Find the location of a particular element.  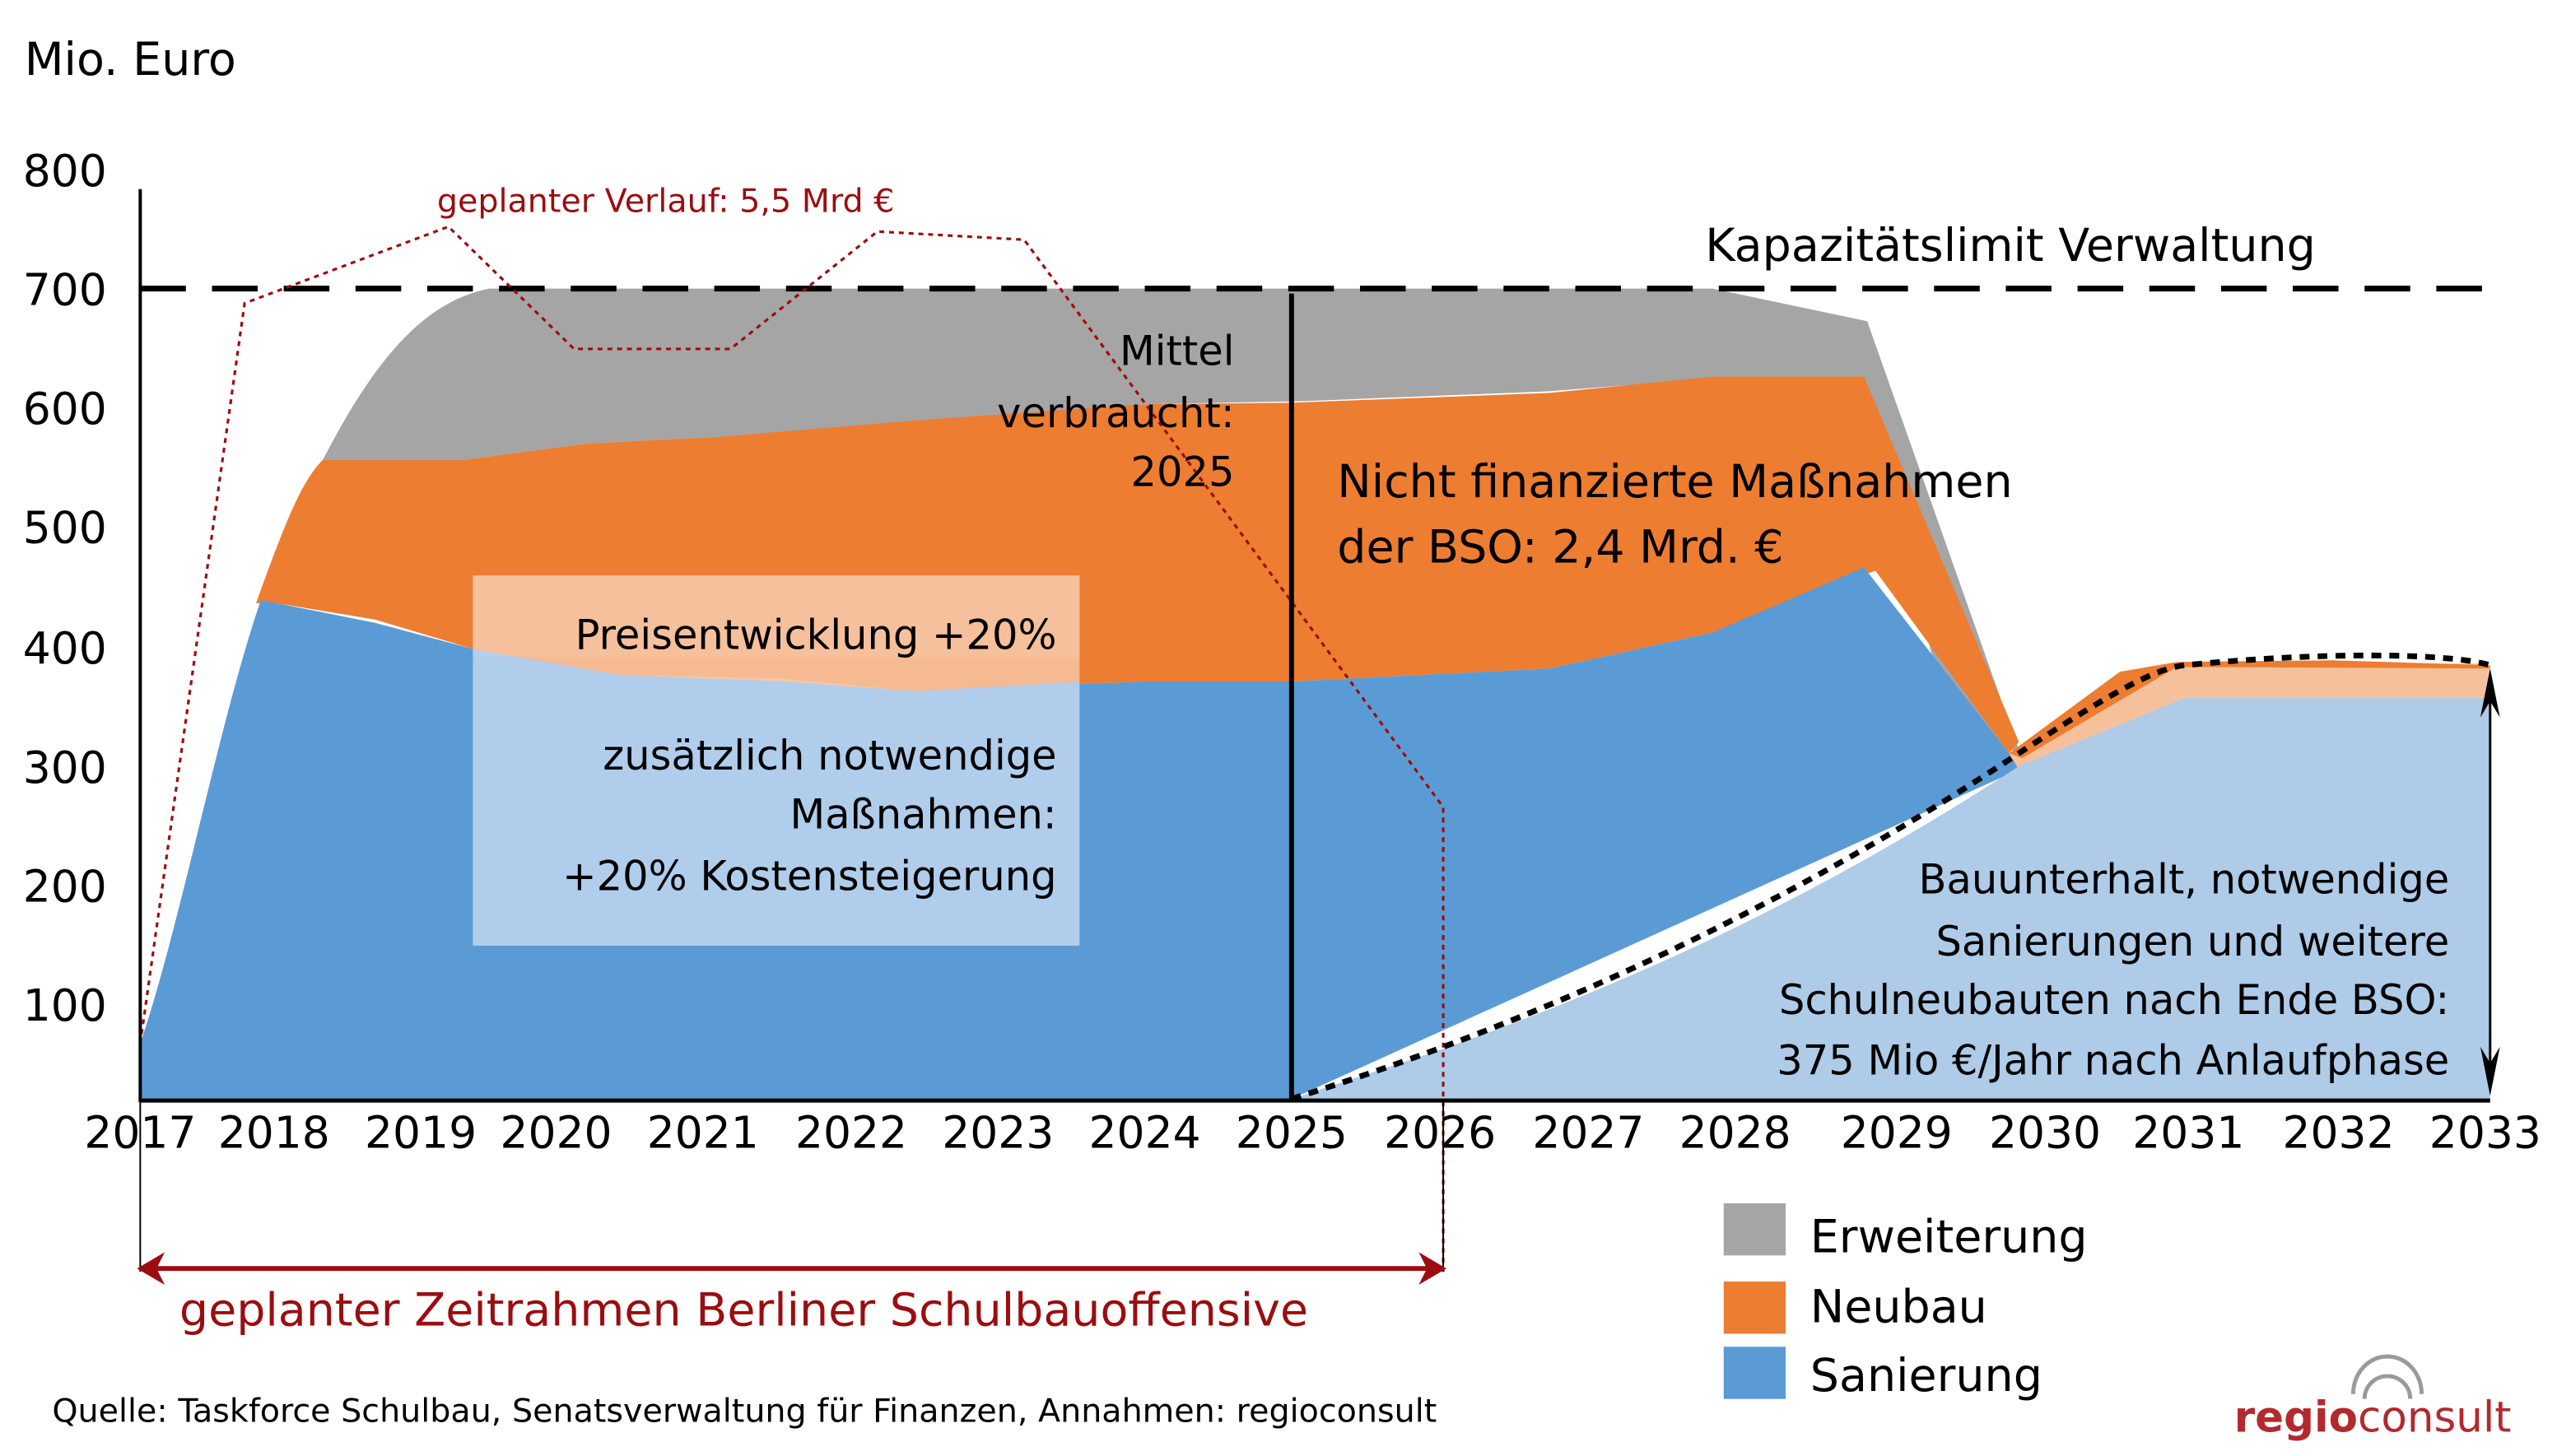

y-tick: 200 is located at coordinates (65, 886).